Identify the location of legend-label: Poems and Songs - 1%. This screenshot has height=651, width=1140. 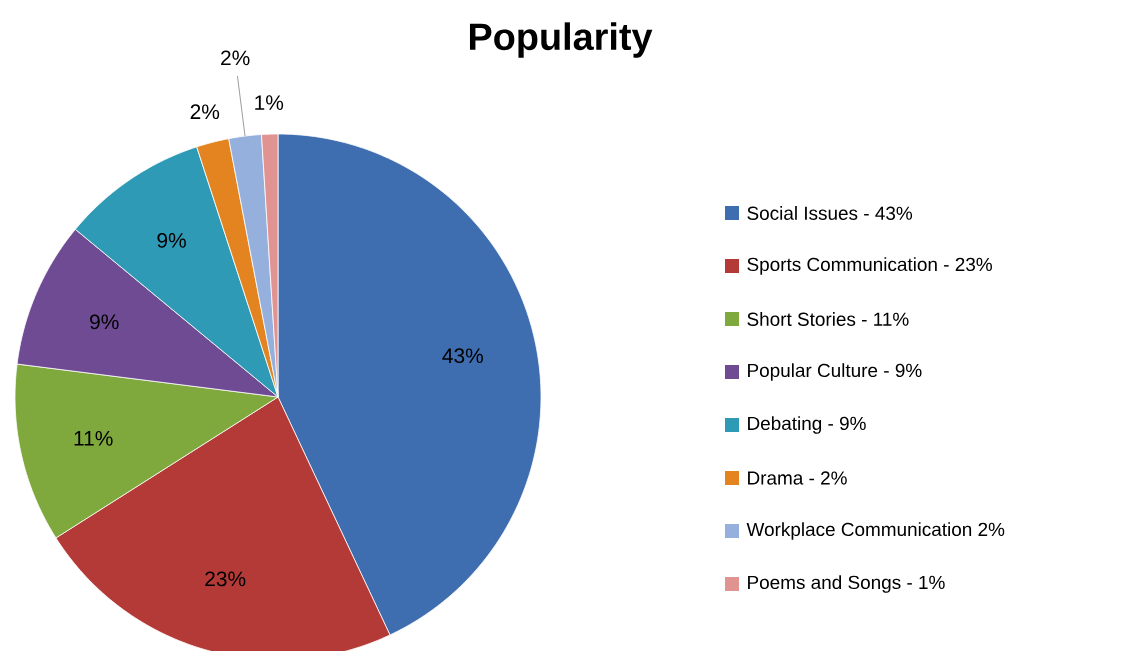
(846, 584).